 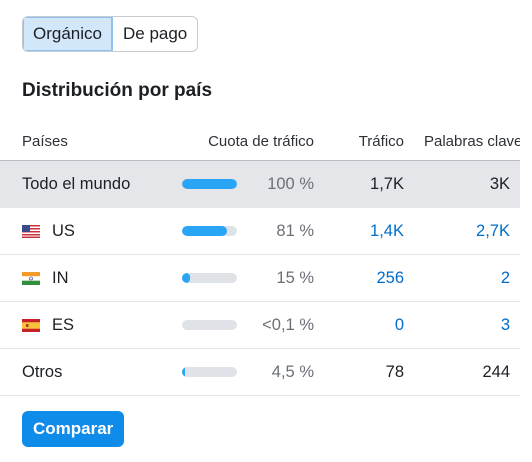 What do you see at coordinates (290, 183) in the screenshot?
I see `traffic-share-value: 100 %` at bounding box center [290, 183].